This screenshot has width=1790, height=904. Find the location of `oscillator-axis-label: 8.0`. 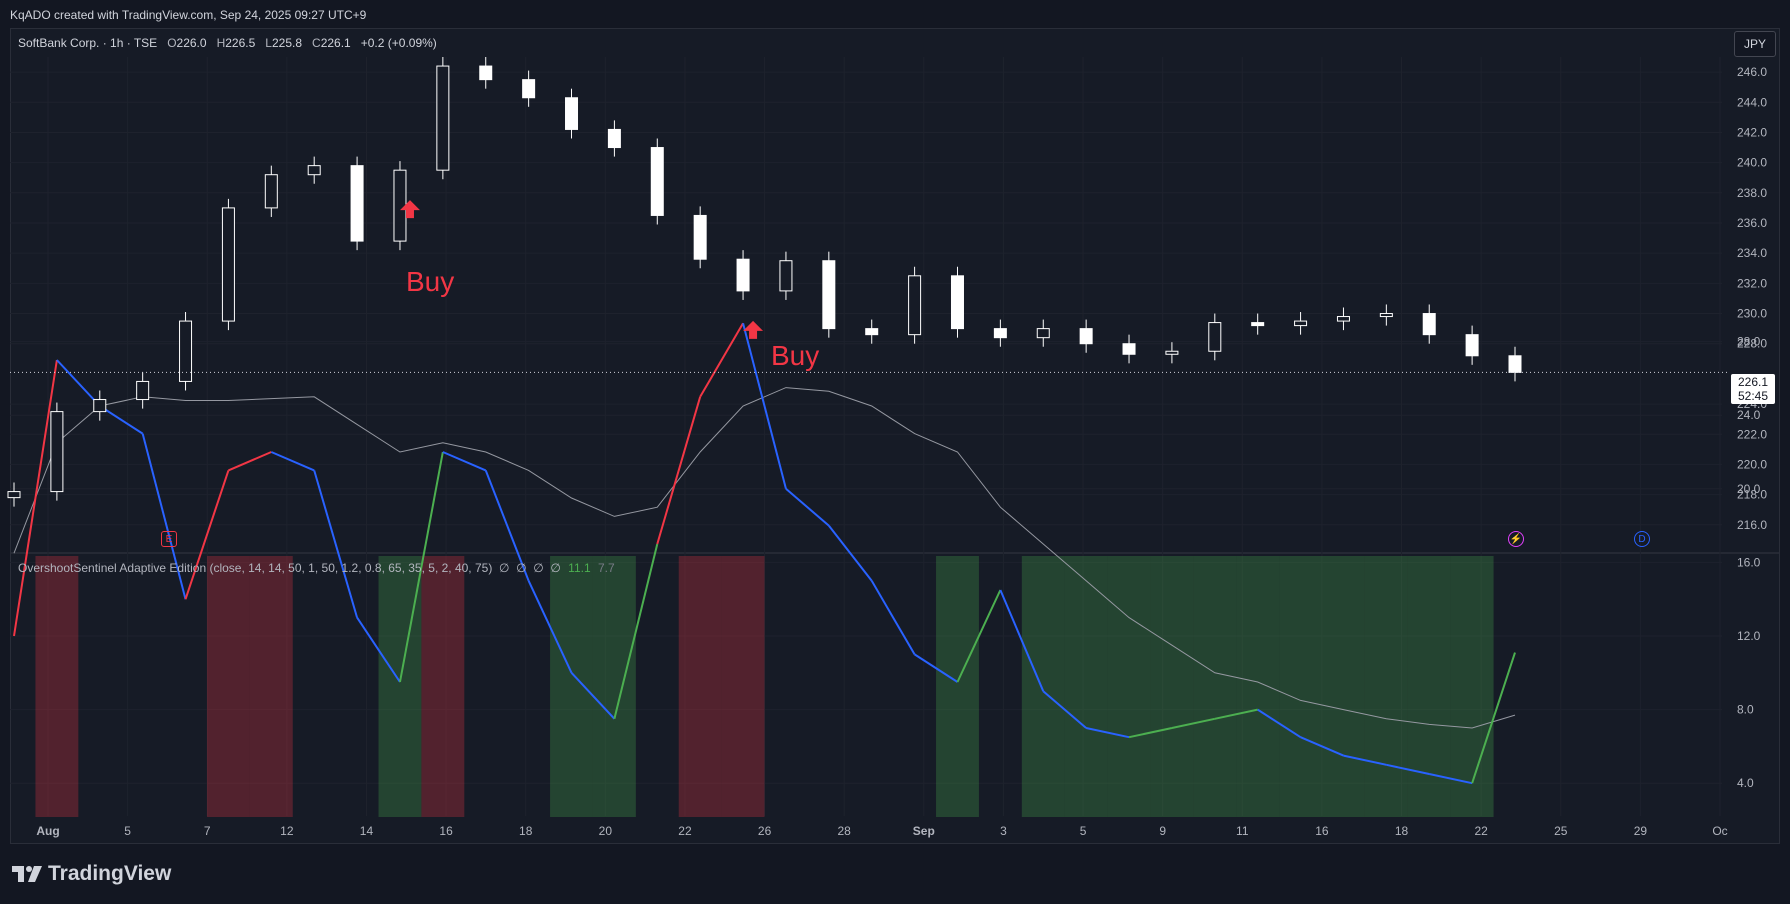

oscillator-axis-label: 8.0 is located at coordinates (1745, 710).